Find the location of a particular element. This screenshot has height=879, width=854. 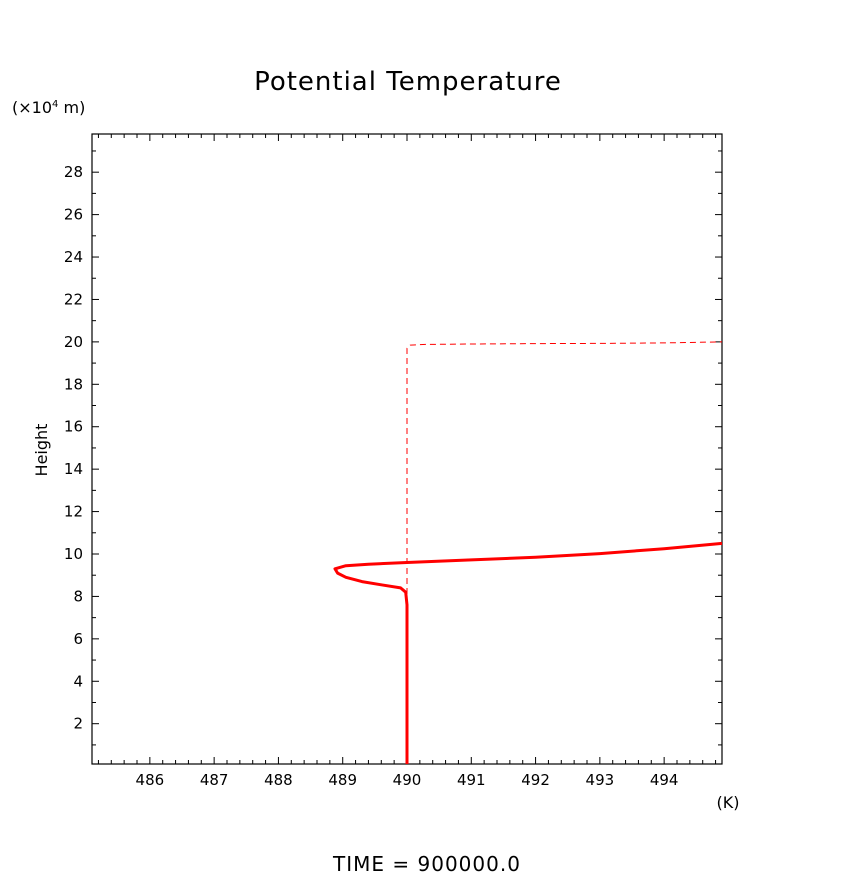

y-tick-label: 8 is located at coordinates (78, 596).